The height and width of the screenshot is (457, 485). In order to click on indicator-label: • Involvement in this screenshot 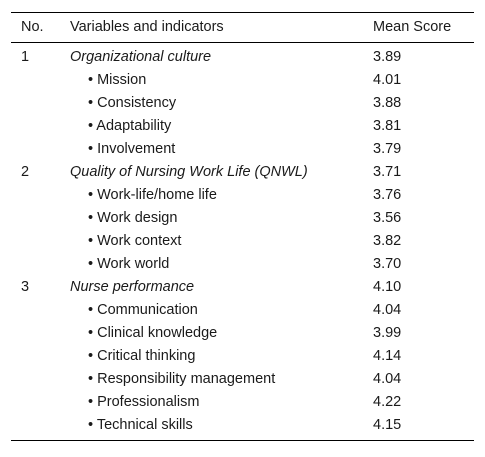, I will do `click(132, 149)`.